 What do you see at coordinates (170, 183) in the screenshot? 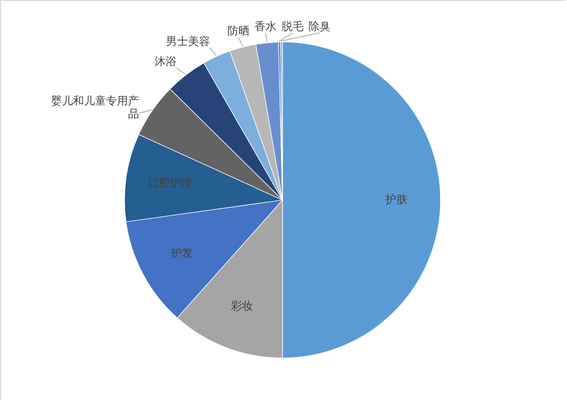
I see `slice-label: 口腔护理` at bounding box center [170, 183].